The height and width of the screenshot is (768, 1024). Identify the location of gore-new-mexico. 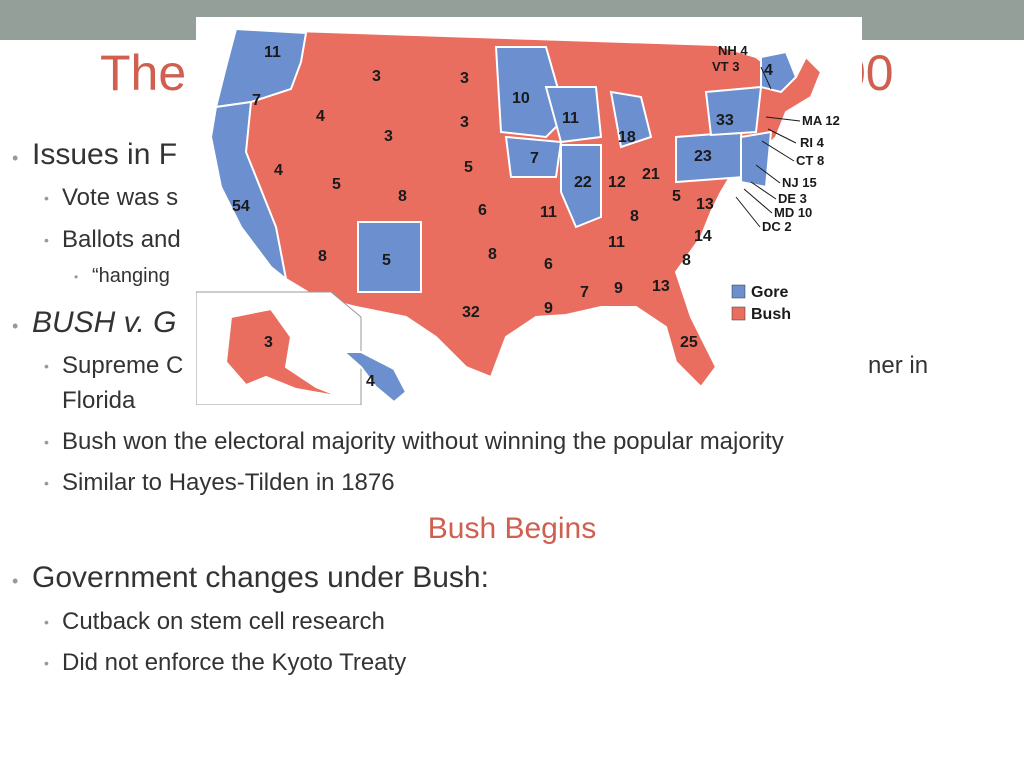
(389, 257).